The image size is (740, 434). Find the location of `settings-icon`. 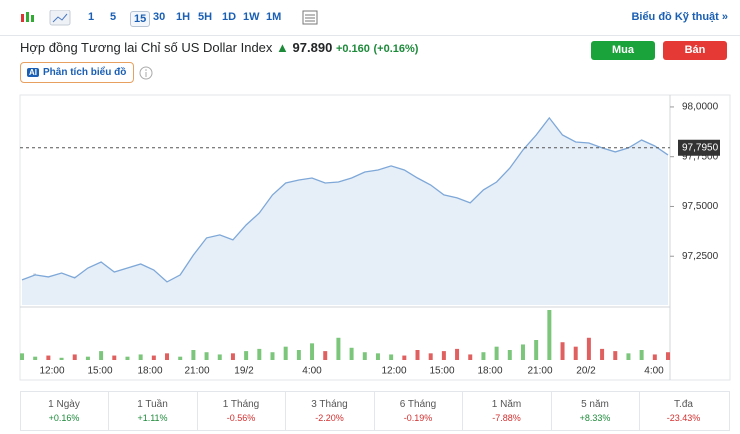

settings-icon is located at coordinates (310, 18).